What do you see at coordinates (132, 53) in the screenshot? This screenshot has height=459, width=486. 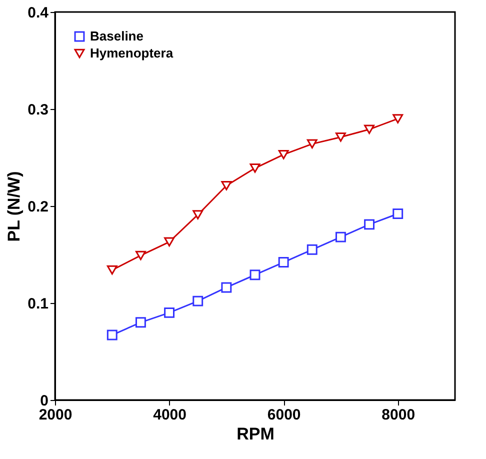 I see `legend-label: Hymenoptera` at bounding box center [132, 53].